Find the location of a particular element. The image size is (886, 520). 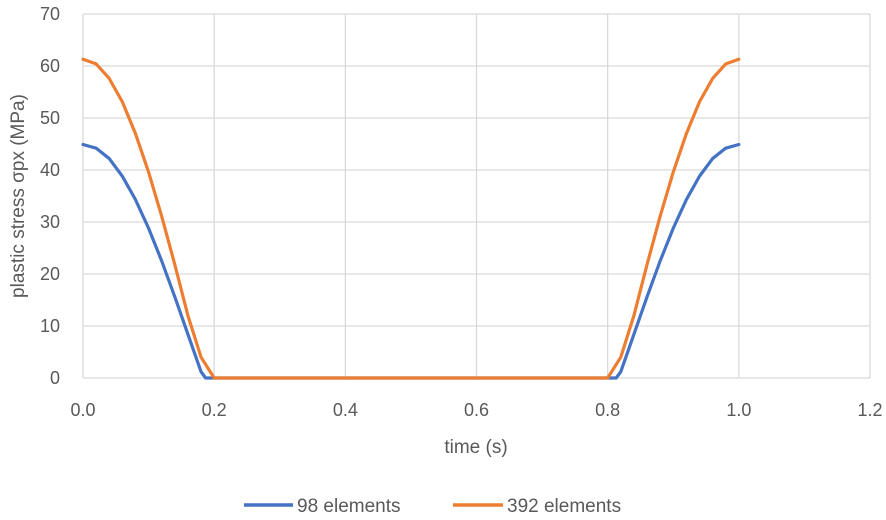

x-tick-label: 1.2 is located at coordinates (869, 410).